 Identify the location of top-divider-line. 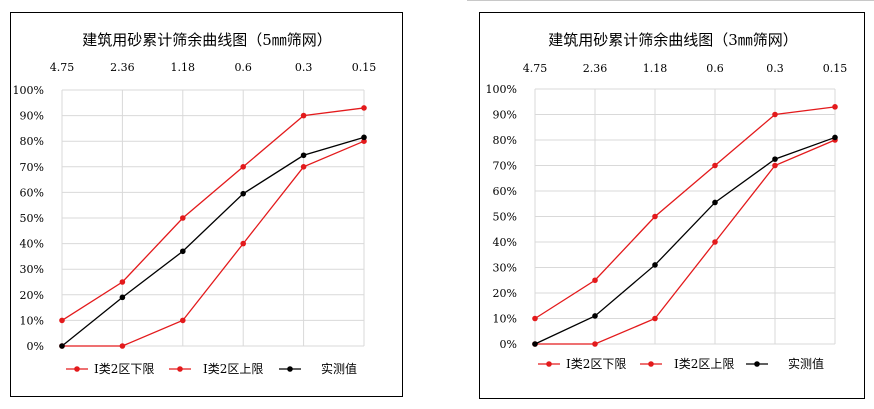
(670, 0).